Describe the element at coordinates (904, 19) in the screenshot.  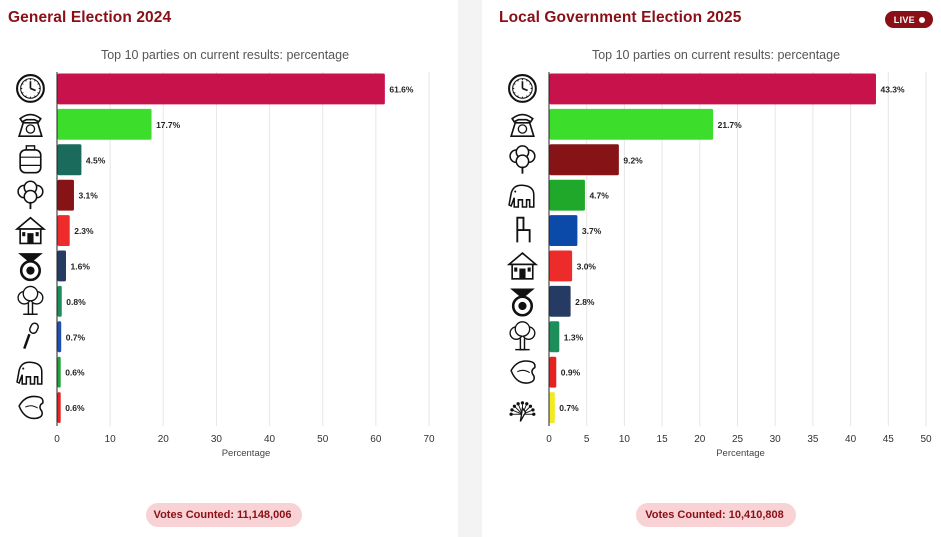
I see `live-label: LIVE` at that location.